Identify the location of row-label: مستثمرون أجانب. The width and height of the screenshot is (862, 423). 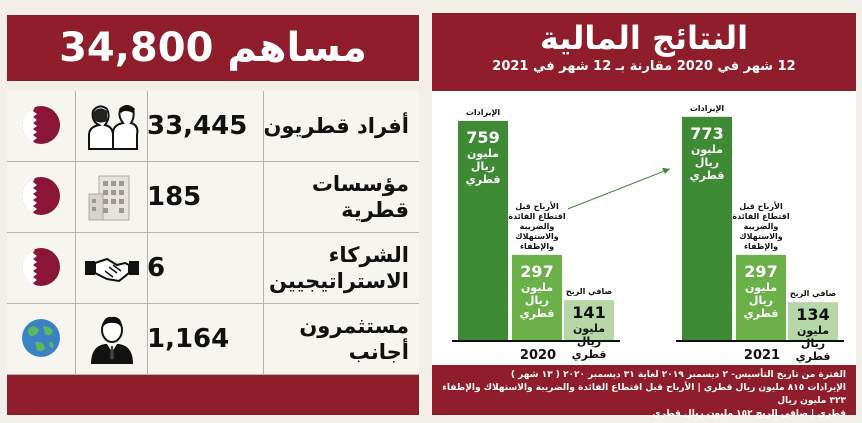
(354, 339).